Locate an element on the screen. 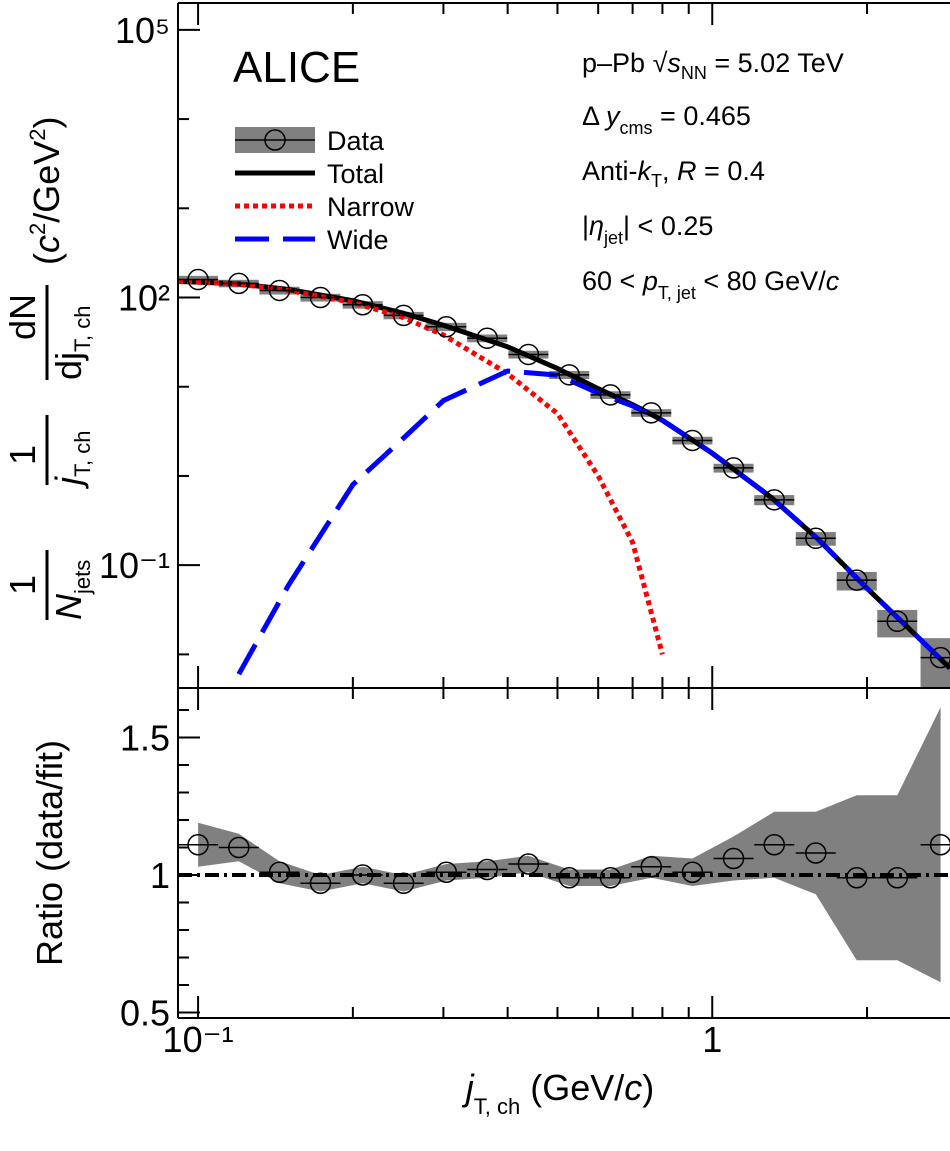  ann-part: = 5.02 TeV is located at coordinates (775, 63).